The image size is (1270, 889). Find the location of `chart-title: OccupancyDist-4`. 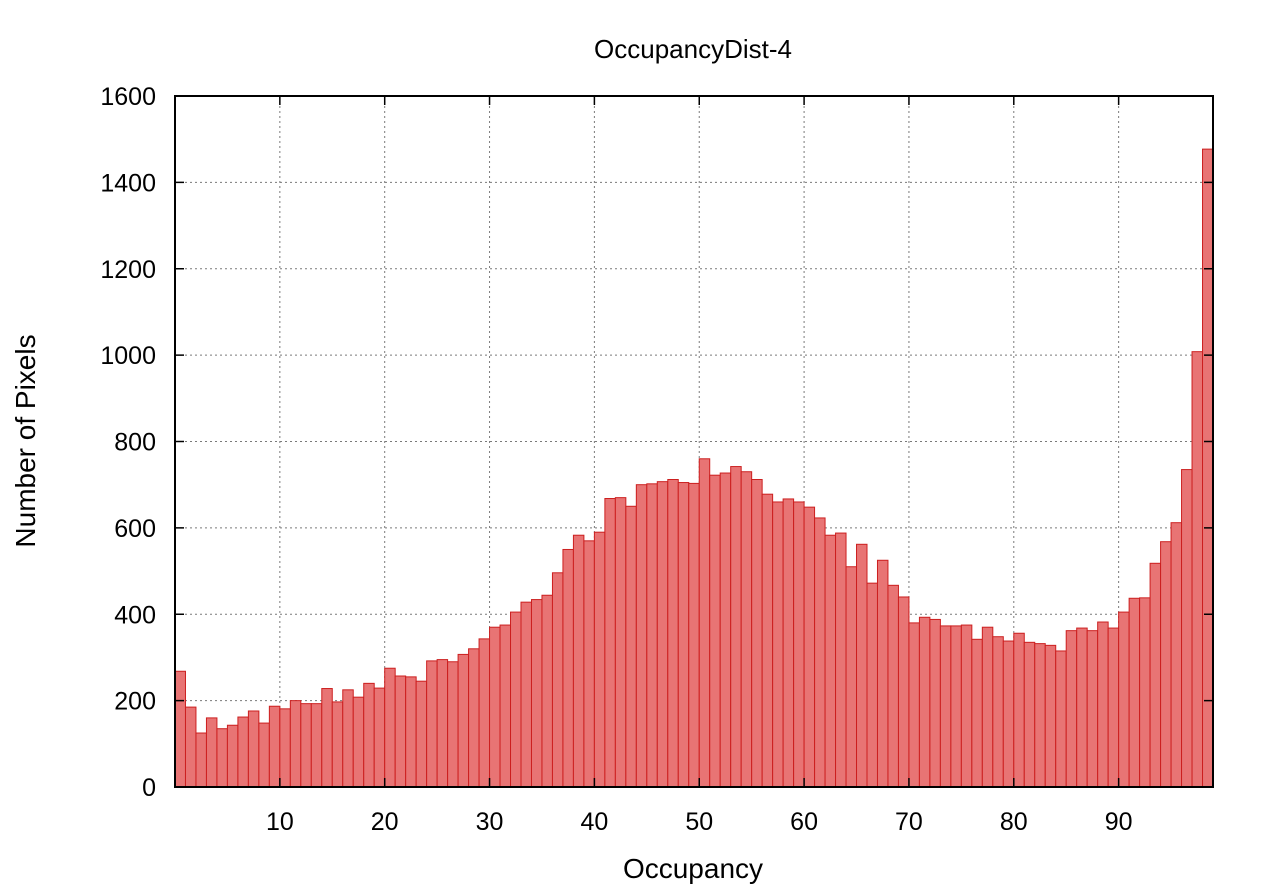

chart-title: OccupancyDist-4 is located at coordinates (693, 49).